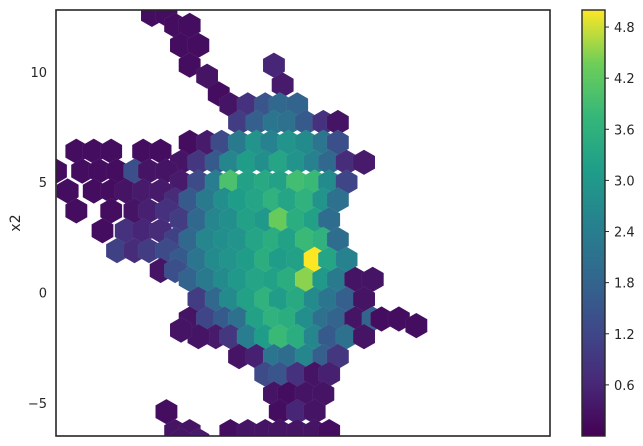  What do you see at coordinates (16, 222) in the screenshot?
I see `y-axis-label: x2` at bounding box center [16, 222].